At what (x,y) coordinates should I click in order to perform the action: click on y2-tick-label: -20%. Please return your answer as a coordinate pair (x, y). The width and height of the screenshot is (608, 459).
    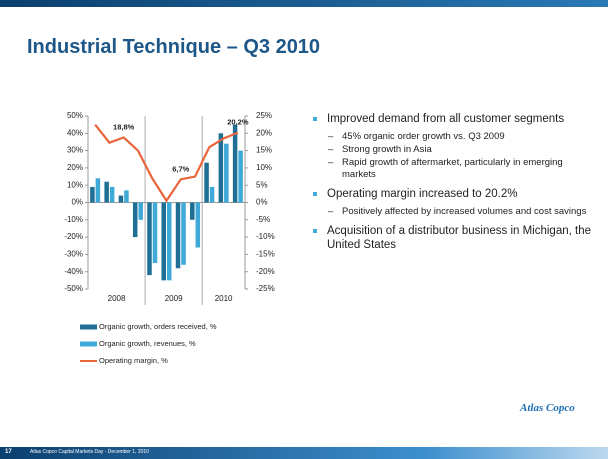
    Looking at the image, I should click on (265, 271).